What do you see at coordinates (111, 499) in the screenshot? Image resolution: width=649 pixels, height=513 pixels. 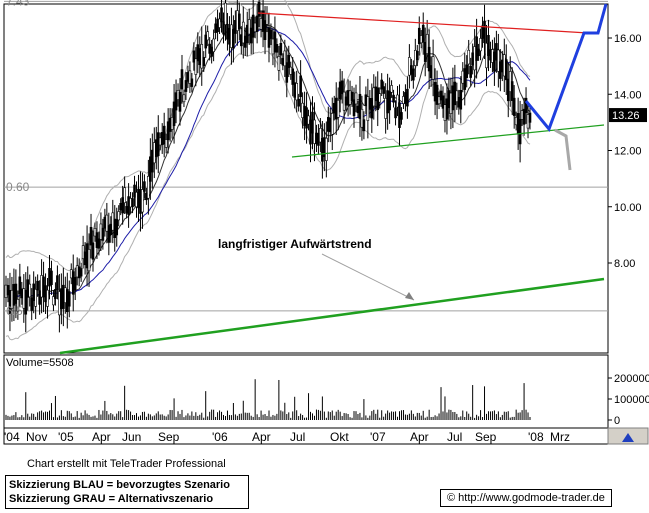 I see `legend-gray: Skizzierung GRAU = Alternativszenario` at bounding box center [111, 499].